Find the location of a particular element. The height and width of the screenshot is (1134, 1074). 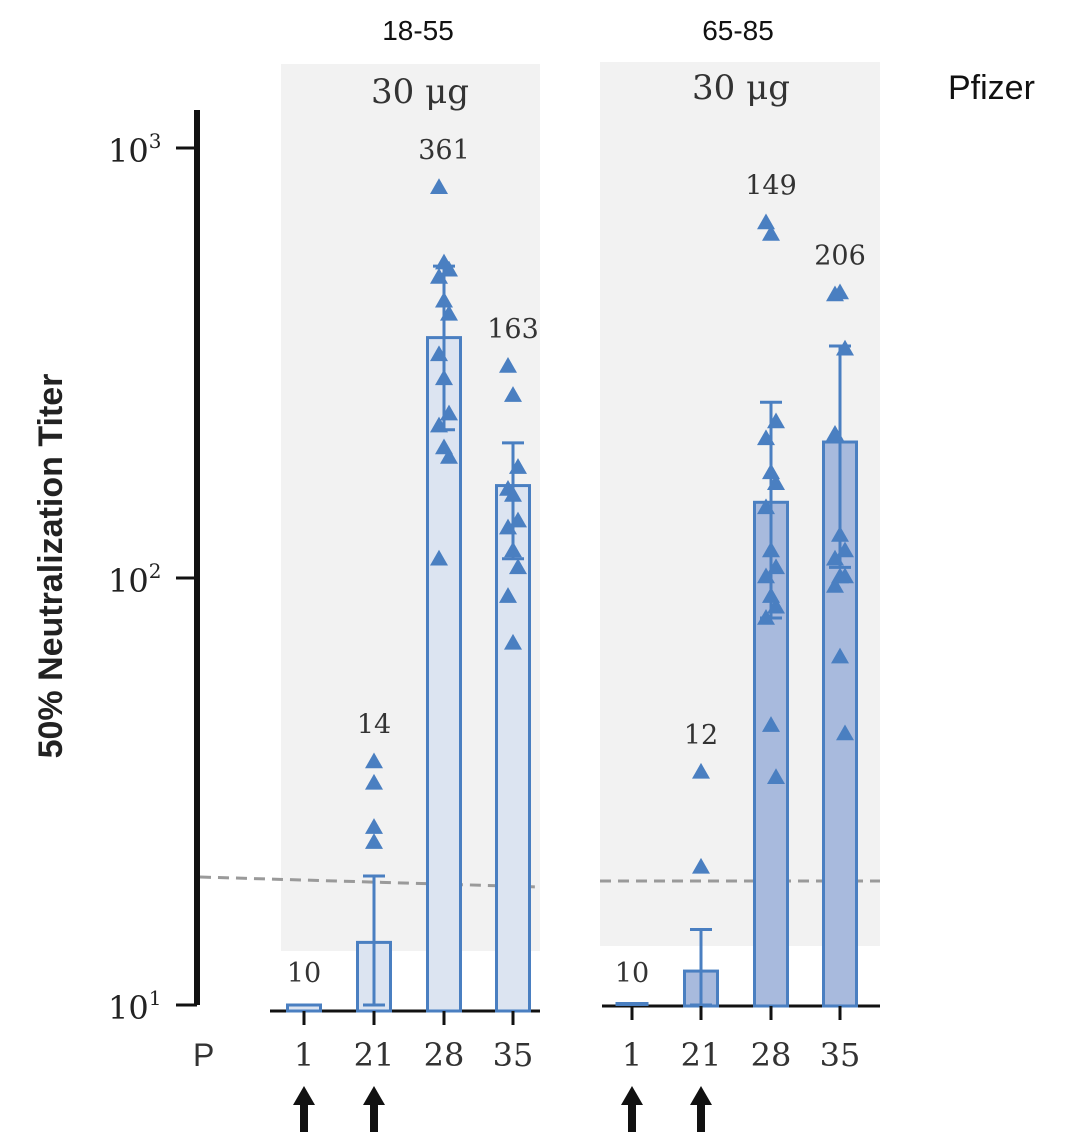

value-label-18-55-day-21: 14 is located at coordinates (374, 725).